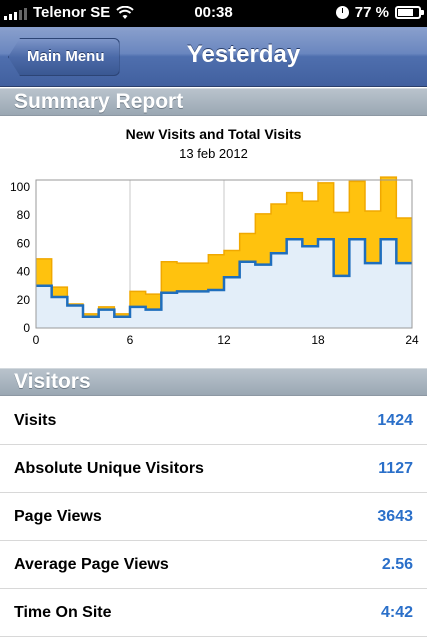 This screenshot has width=427, height=640. What do you see at coordinates (213, 134) in the screenshot?
I see `chart-title: New Visits and Total Visits` at bounding box center [213, 134].